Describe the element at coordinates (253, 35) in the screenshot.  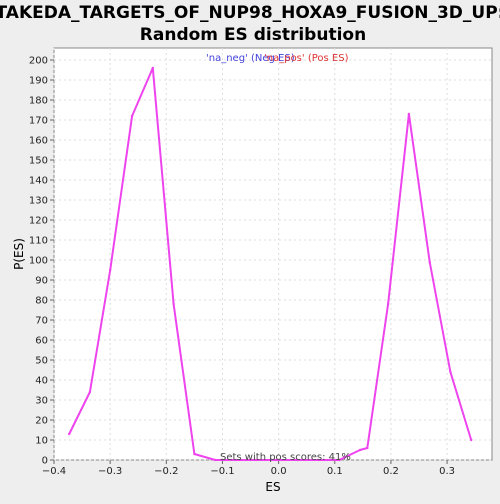
I see `chart-title-line2: Random ES distribution` at that location.